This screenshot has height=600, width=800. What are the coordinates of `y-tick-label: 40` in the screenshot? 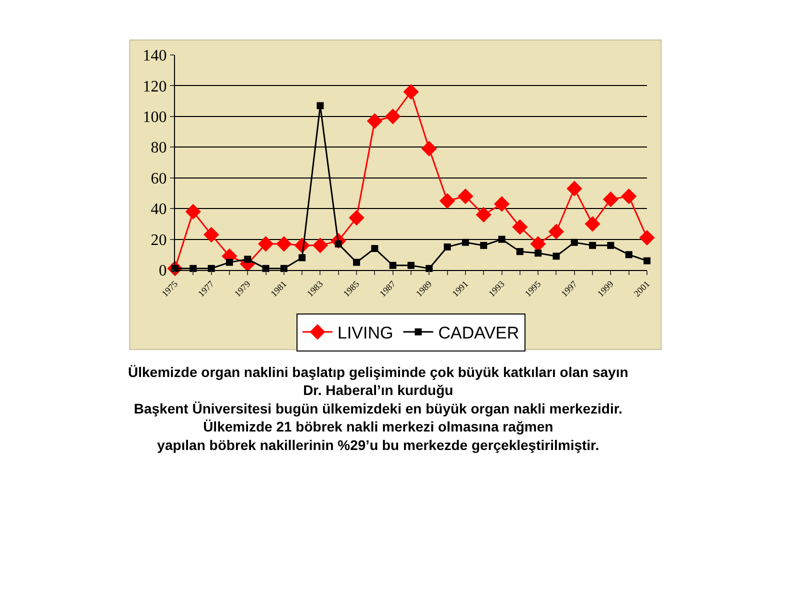 It's located at (158, 209).